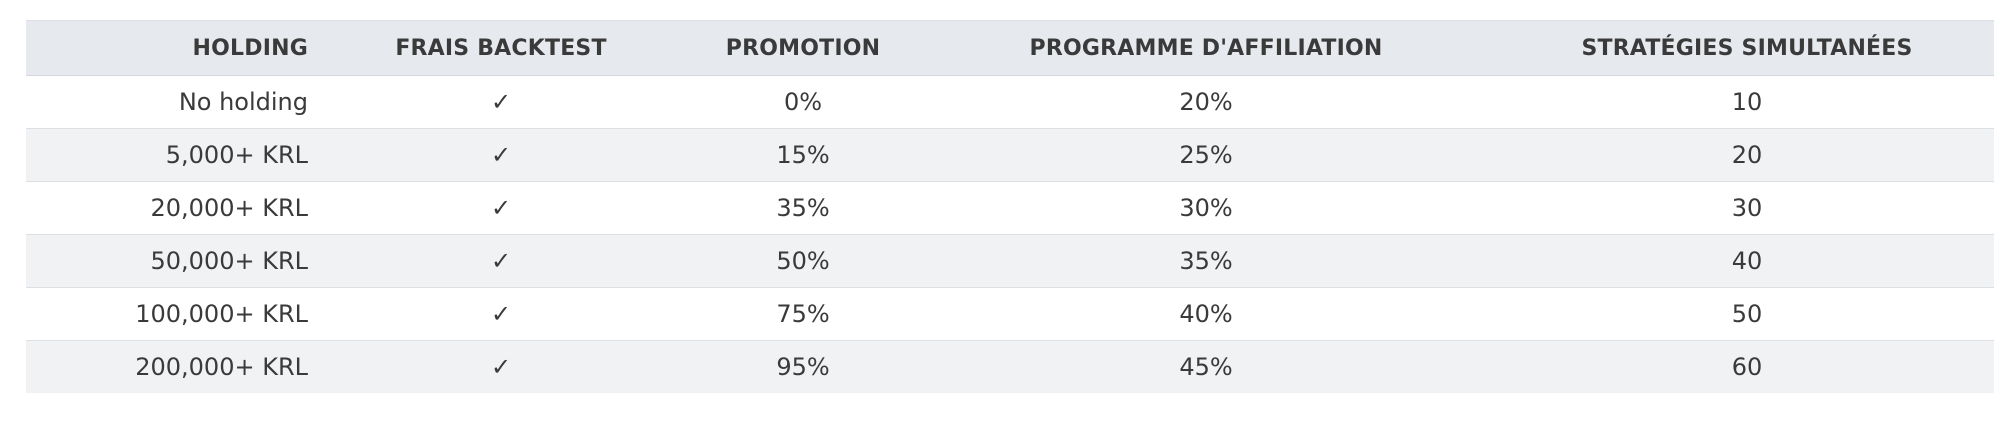  What do you see at coordinates (167, 261) in the screenshot?
I see `cell-holding: 50,000+ KRL` at bounding box center [167, 261].